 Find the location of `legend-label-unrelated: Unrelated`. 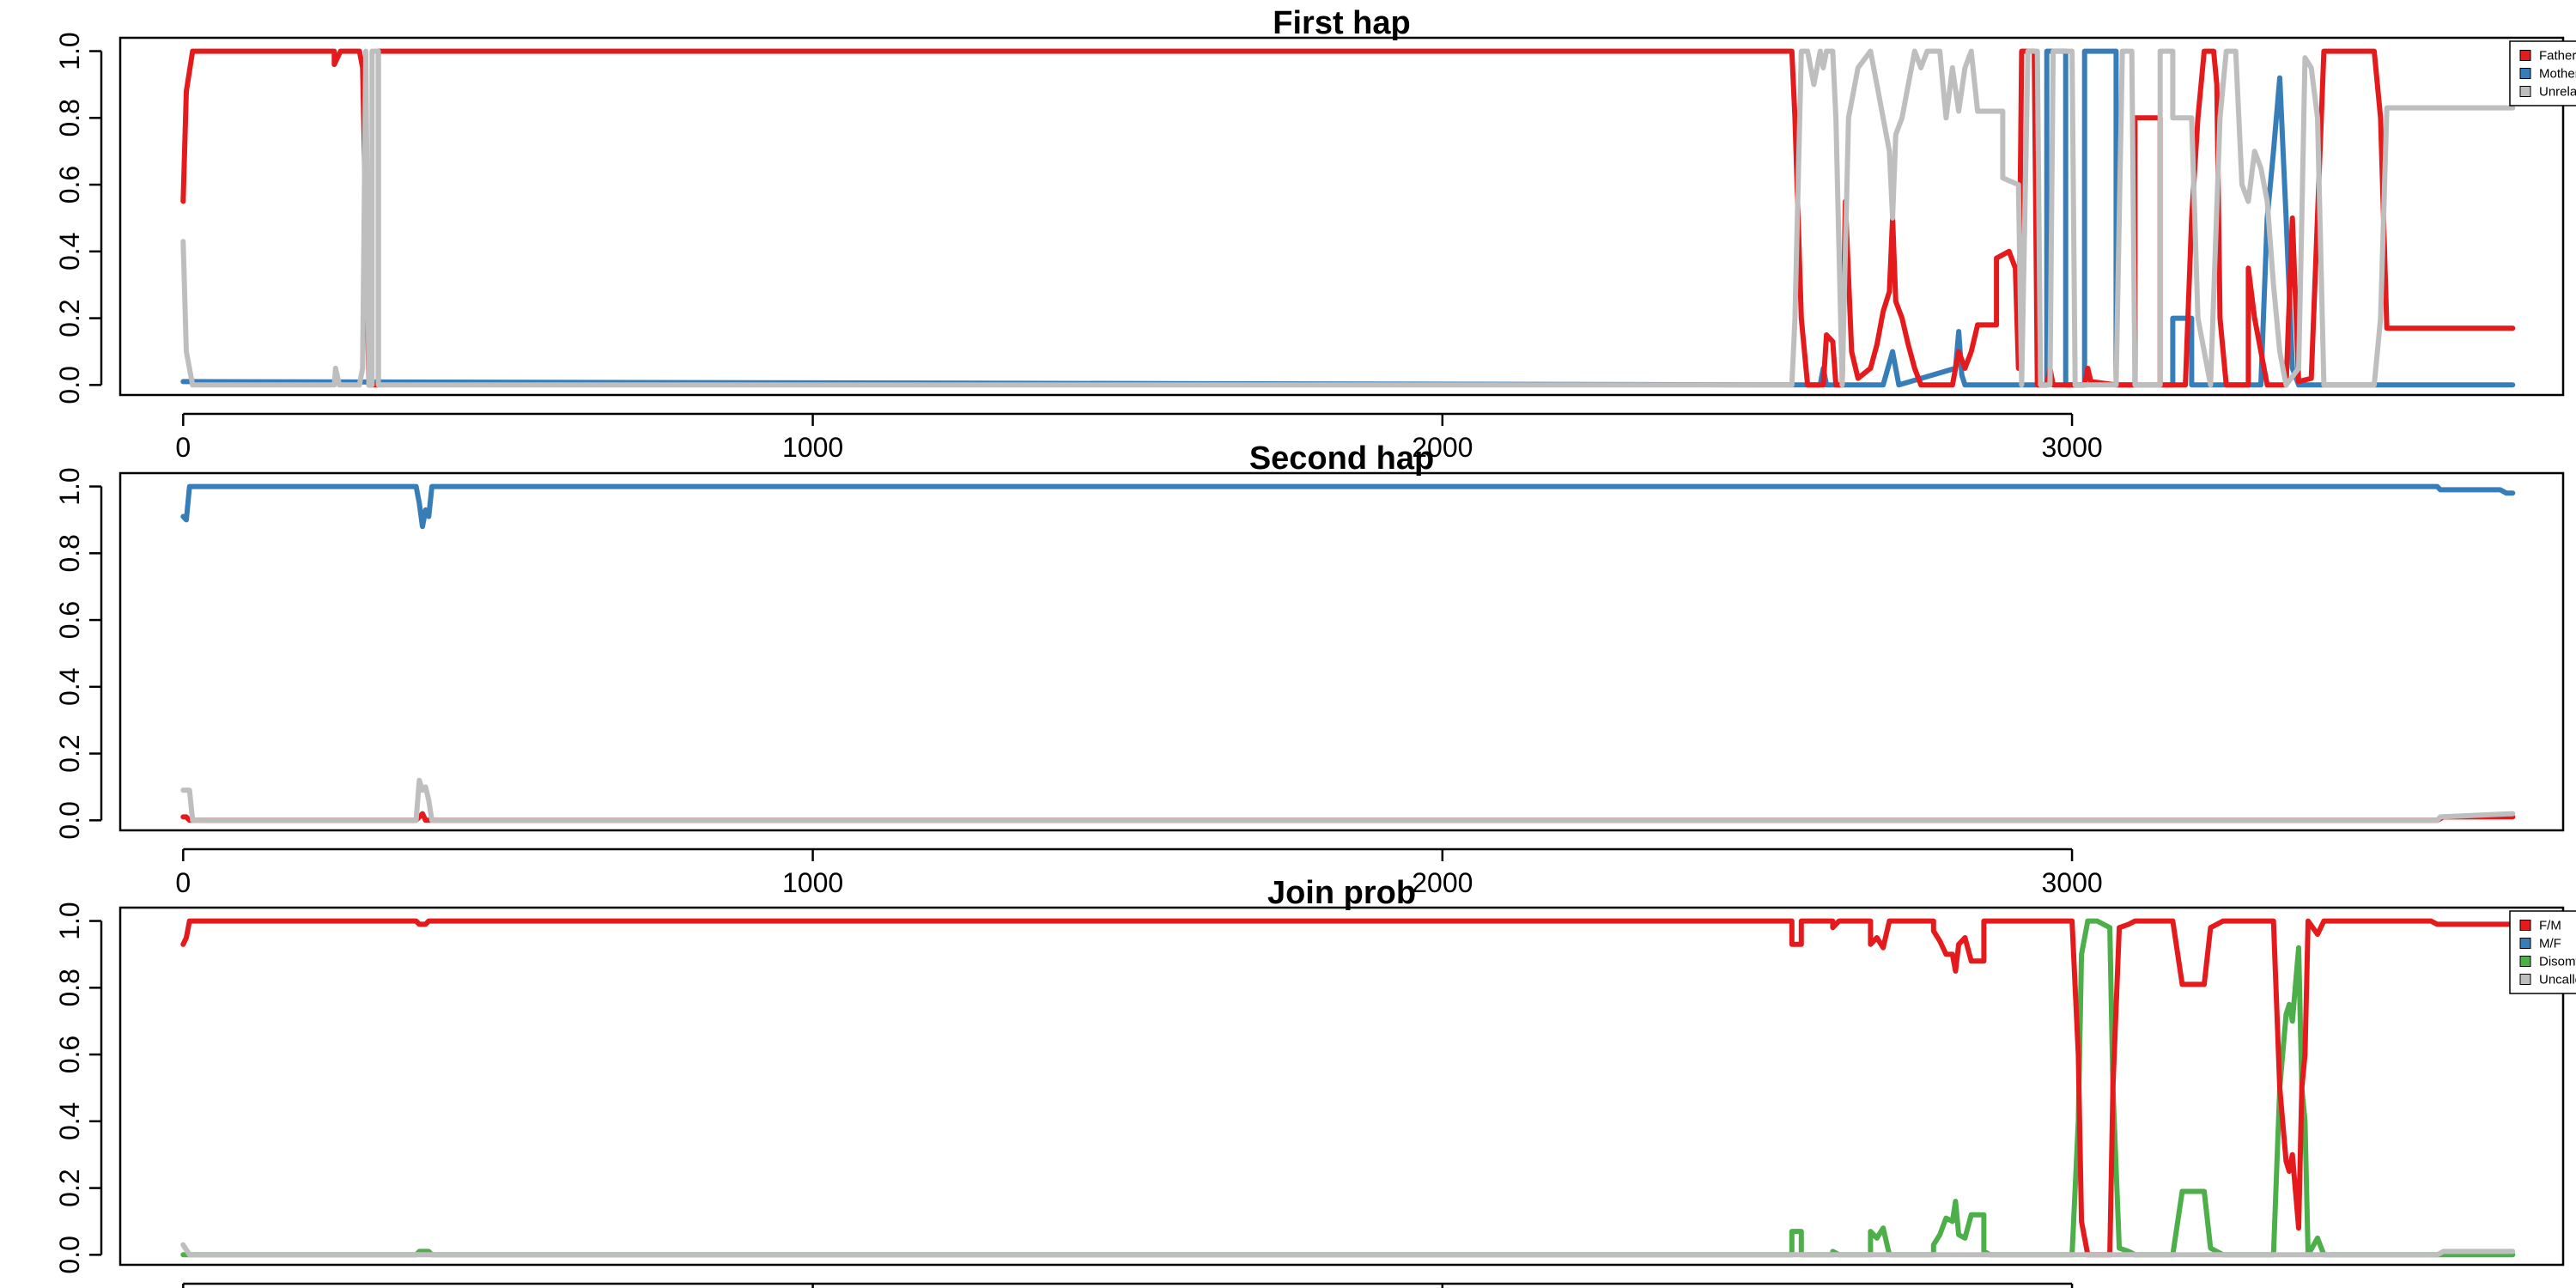

legend-label-unrelated: Unrelated is located at coordinates (2558, 93).